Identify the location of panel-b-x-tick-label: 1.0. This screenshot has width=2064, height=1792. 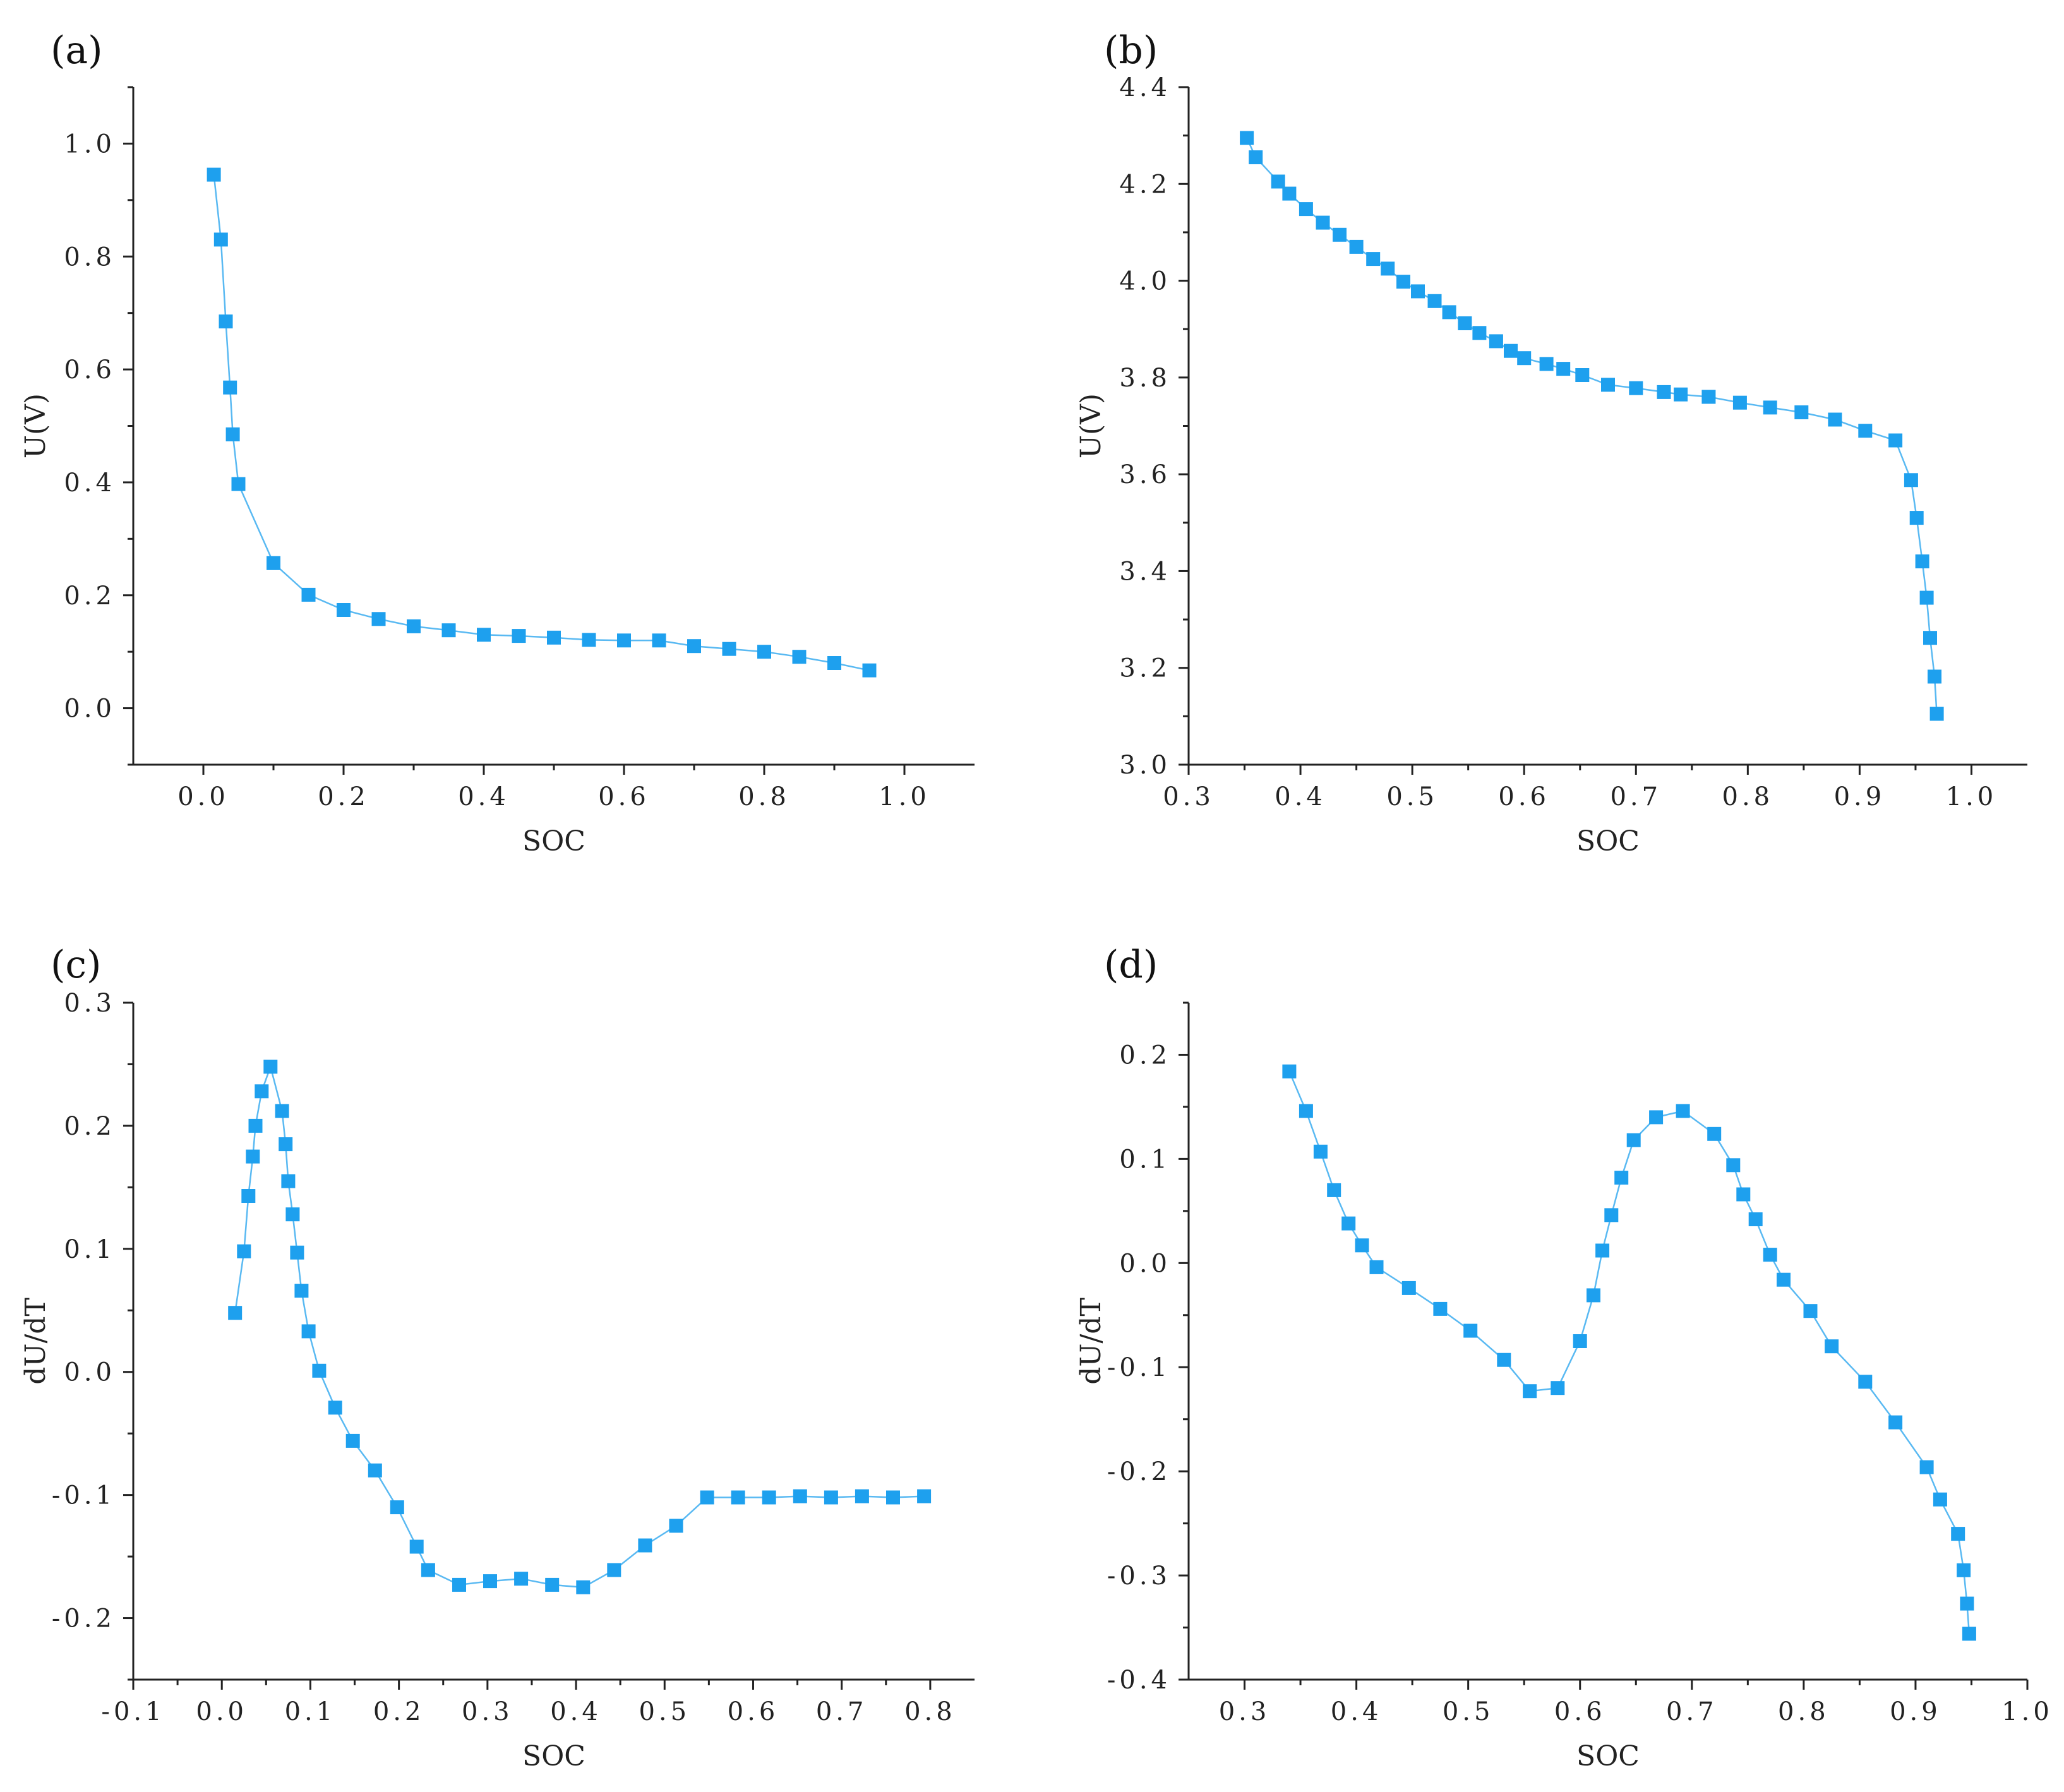
(1972, 796).